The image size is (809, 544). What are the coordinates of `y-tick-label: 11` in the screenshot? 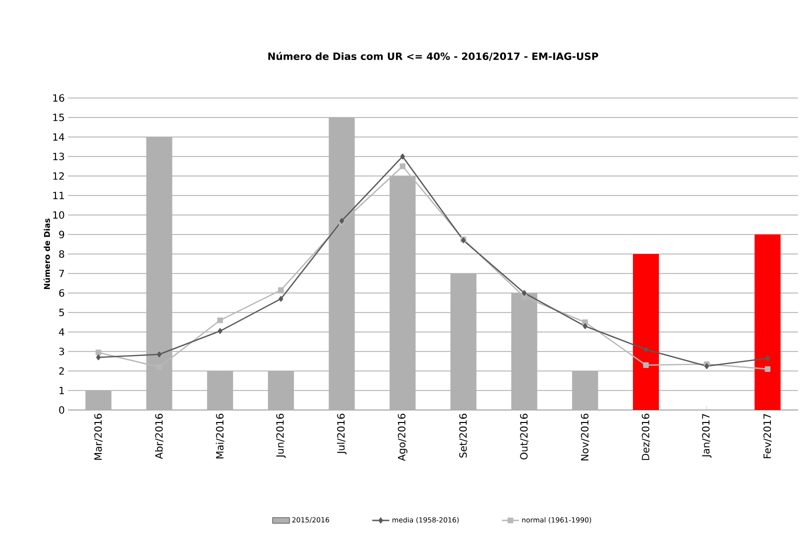 It's located at (58, 196).